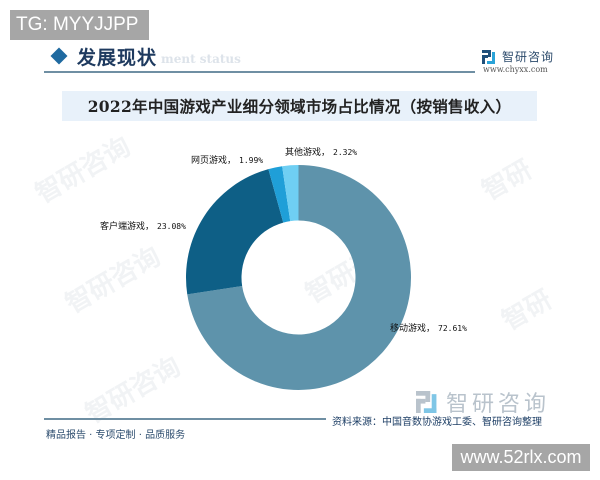 The image size is (600, 480). I want to click on brand-name-footer: 智研咨询, so click(498, 404).